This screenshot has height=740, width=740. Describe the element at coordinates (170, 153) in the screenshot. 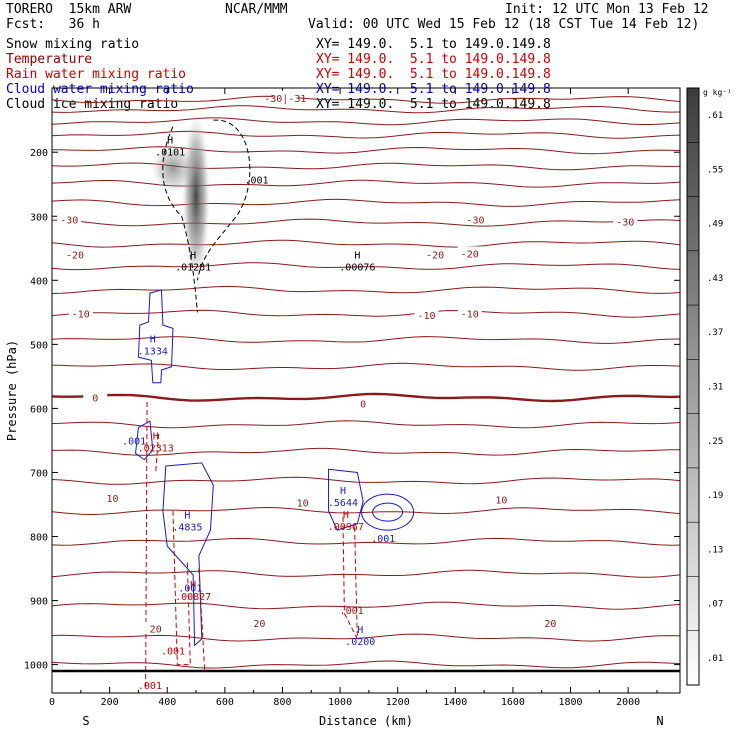

I see `maximum-value-label: .0101` at that location.